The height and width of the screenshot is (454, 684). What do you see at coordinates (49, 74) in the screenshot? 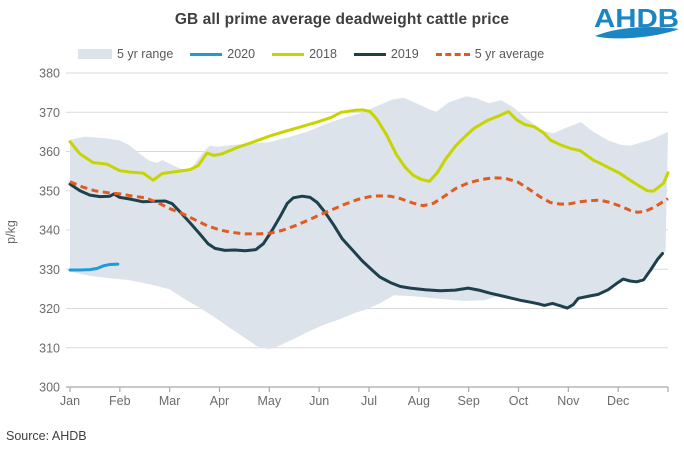
I see `y-tick-label: 380` at bounding box center [49, 74].